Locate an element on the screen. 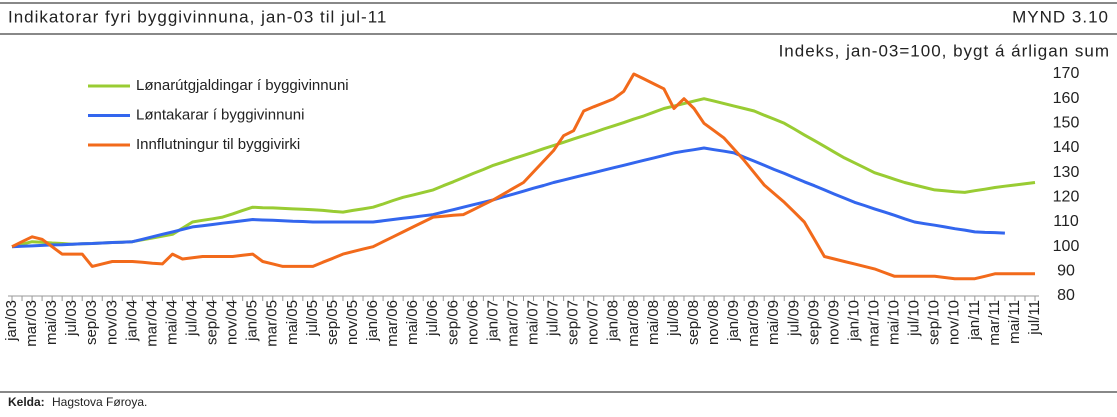 The image size is (1117, 417). x-tick-label: nov/08 is located at coordinates (713, 322).